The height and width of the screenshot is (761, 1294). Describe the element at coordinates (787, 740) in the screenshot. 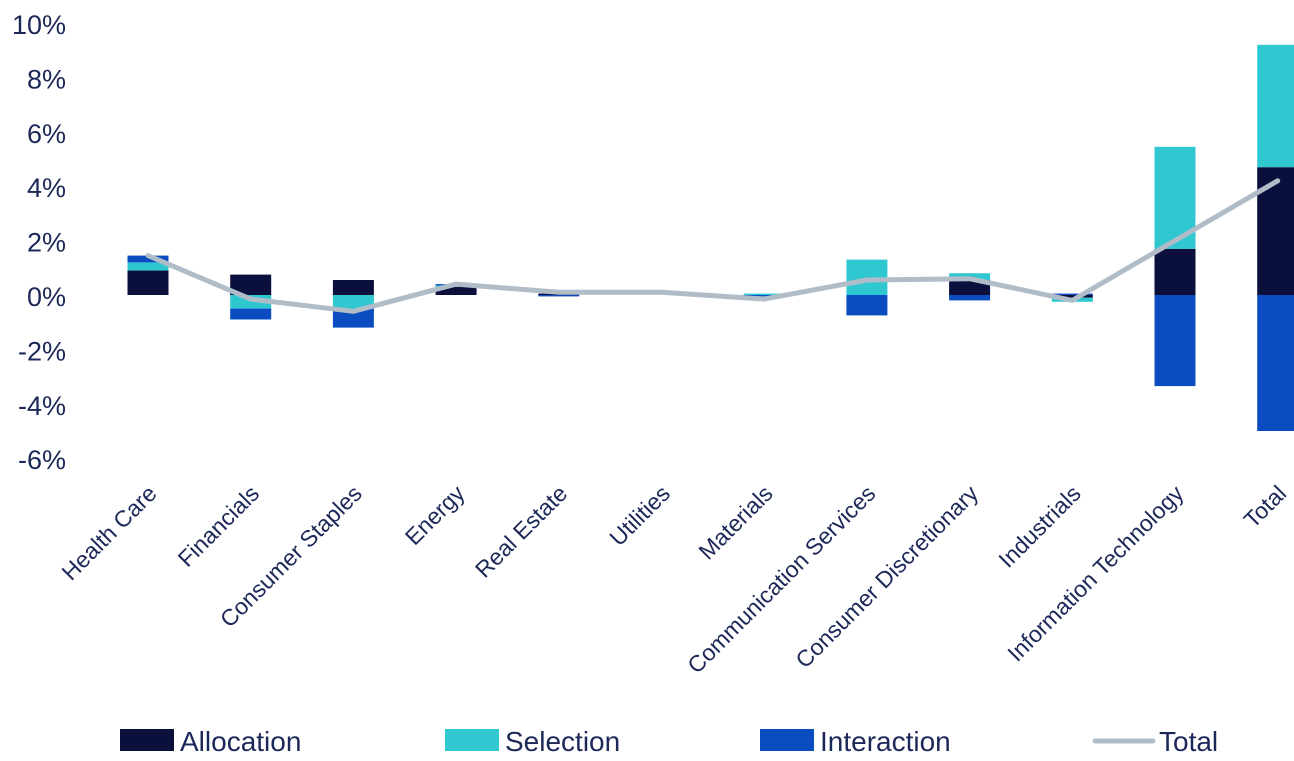

I see `legend-swatch-interaction` at that location.